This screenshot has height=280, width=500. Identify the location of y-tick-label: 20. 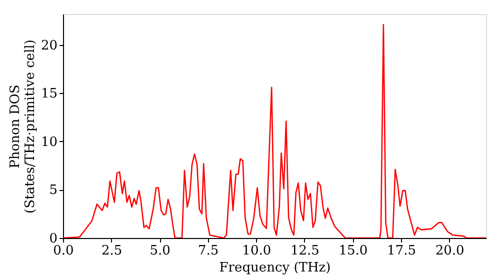
(49, 46).